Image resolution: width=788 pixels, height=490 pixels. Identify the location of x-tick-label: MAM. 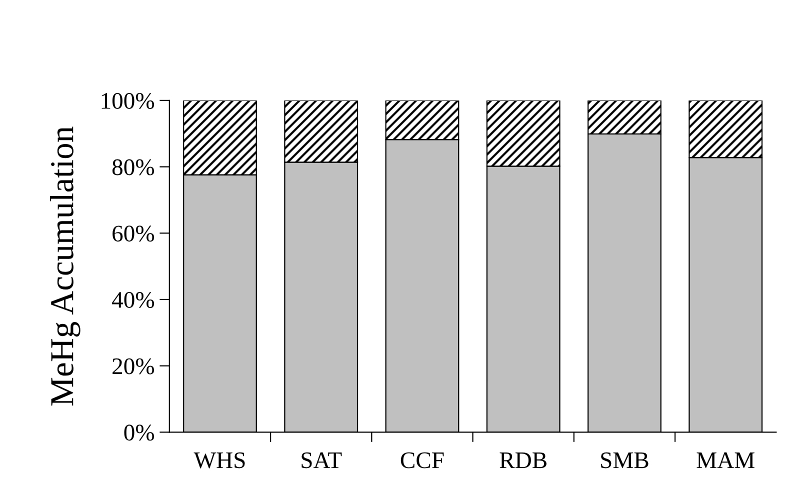
(725, 460).